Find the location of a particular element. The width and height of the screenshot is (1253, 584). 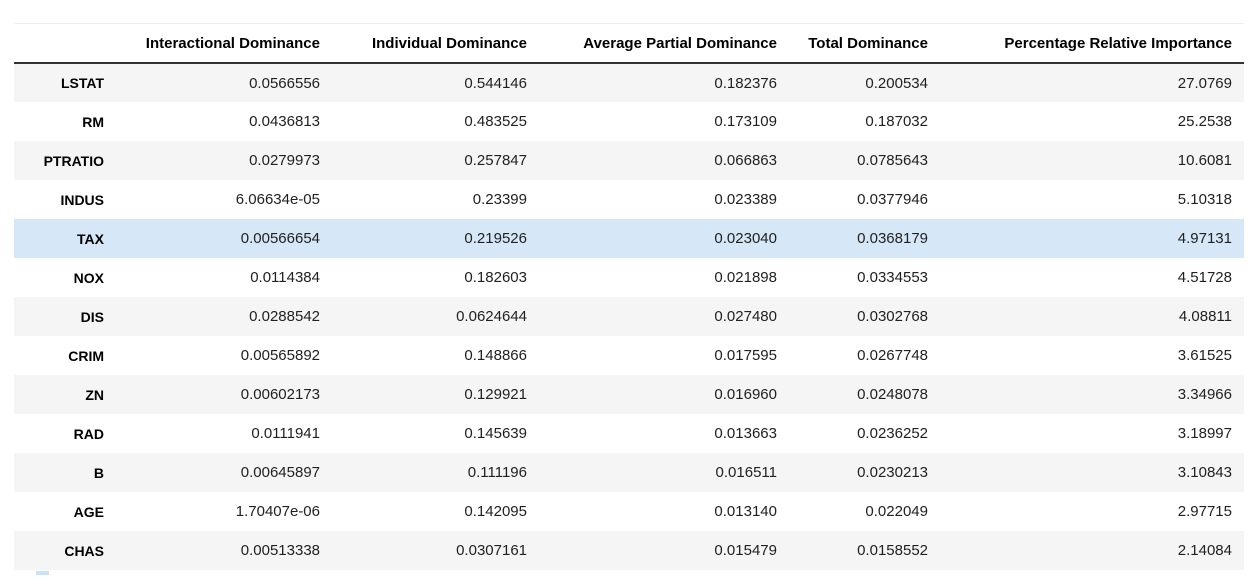

cell: 0.0236252 is located at coordinates (892, 433).